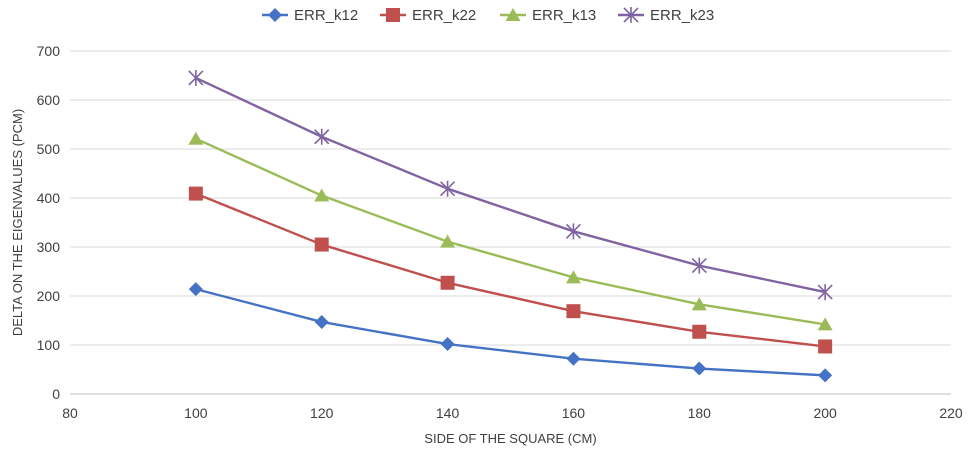 The height and width of the screenshot is (450, 969). What do you see at coordinates (825, 413) in the screenshot?
I see `x-tick-label: 200` at bounding box center [825, 413].